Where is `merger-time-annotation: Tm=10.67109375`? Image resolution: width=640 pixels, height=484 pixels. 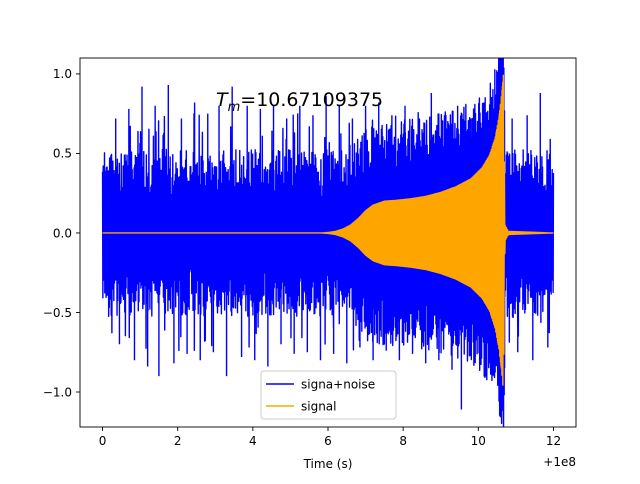
merger-time-annotation: Tm=10.67109375 is located at coordinates (299, 102).